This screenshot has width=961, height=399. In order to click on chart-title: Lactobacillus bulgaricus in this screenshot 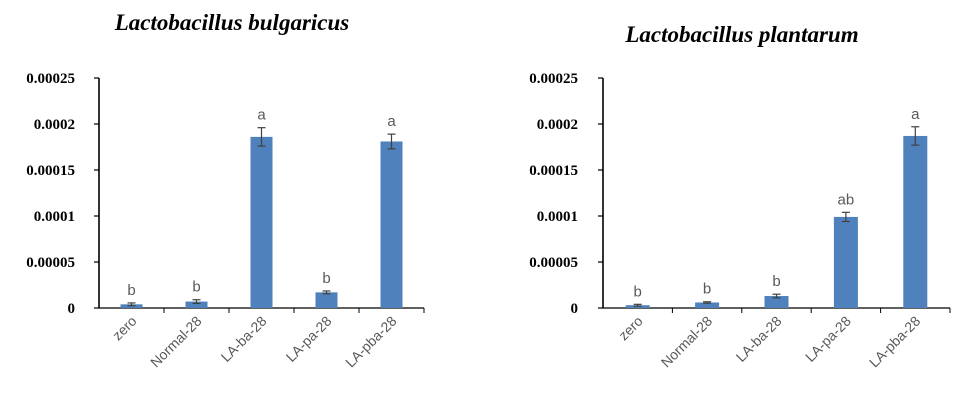, I will do `click(232, 22)`.